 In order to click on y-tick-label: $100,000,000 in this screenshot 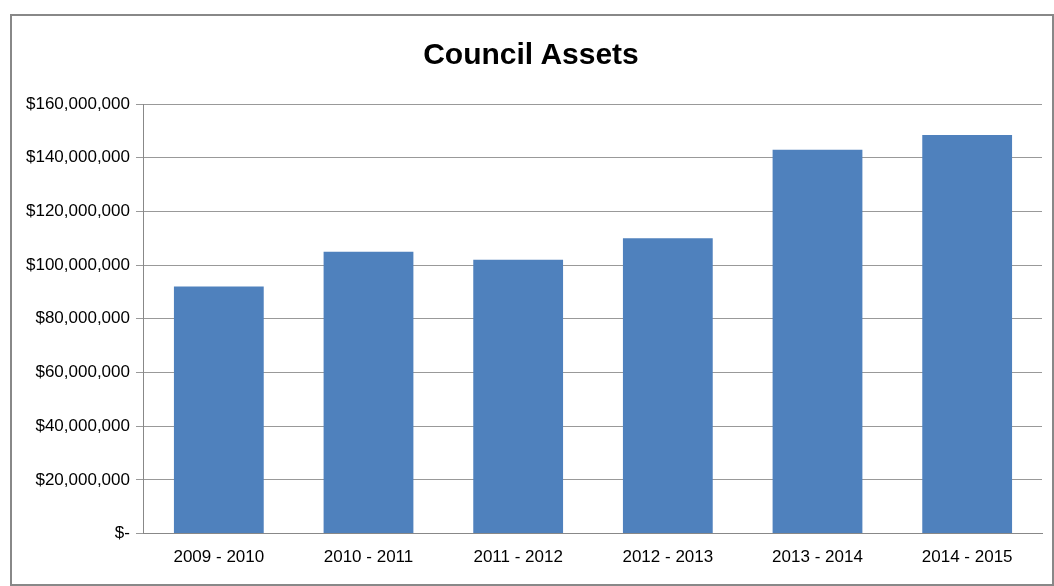, I will do `click(77, 264)`.